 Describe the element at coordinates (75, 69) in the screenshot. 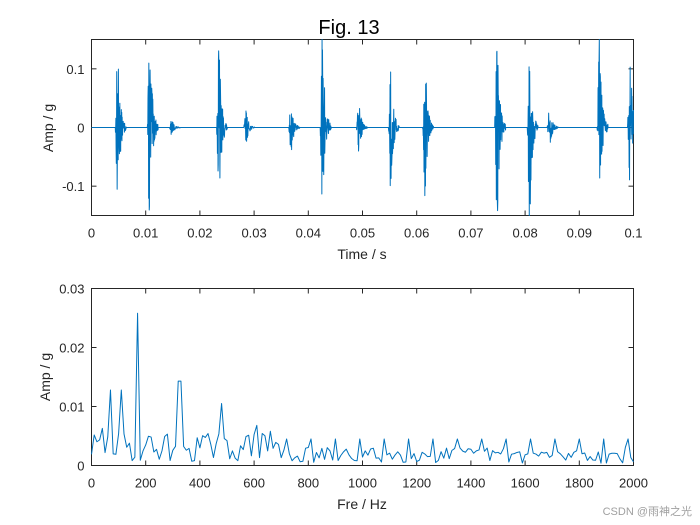

I see `time-y-tick-label: 0.1` at that location.